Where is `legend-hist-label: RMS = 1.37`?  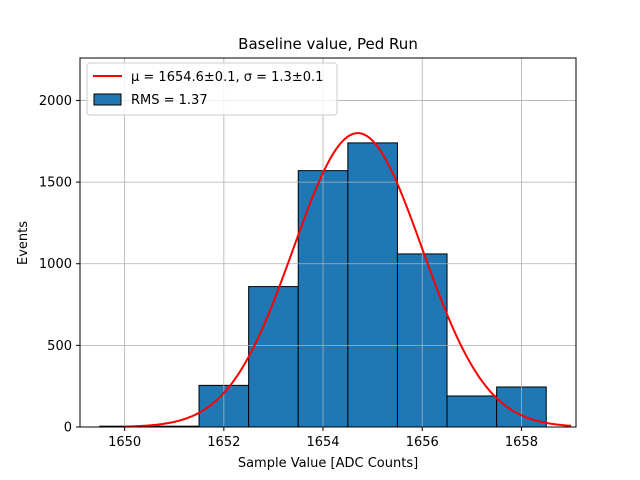
legend-hist-label: RMS = 1.37 is located at coordinates (169, 100).